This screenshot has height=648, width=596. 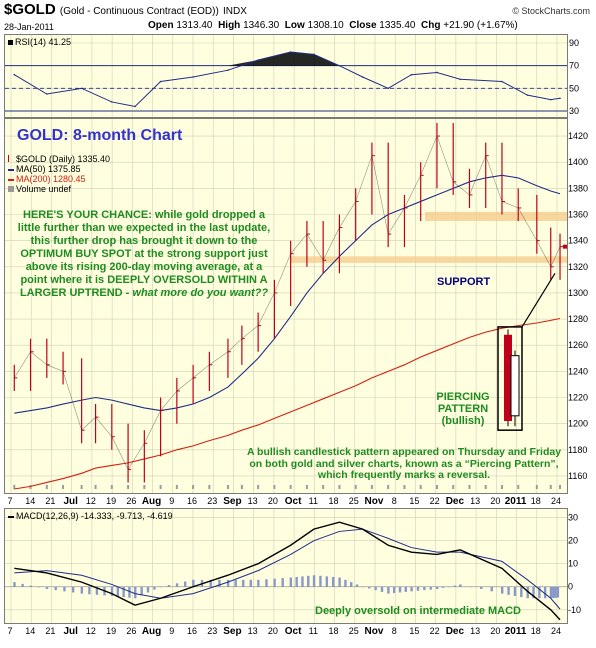 What do you see at coordinates (91, 501) in the screenshot?
I see `x-tick-label: 12` at bounding box center [91, 501].